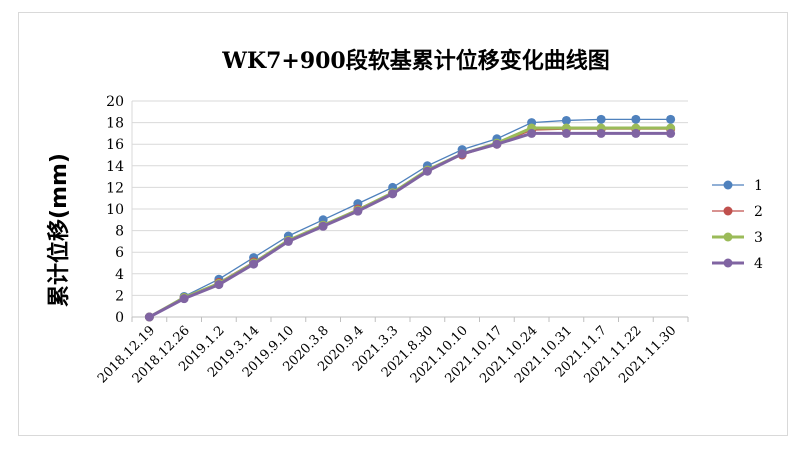 The image size is (800, 454). I want to click on legend-label-1: 1, so click(758, 186).